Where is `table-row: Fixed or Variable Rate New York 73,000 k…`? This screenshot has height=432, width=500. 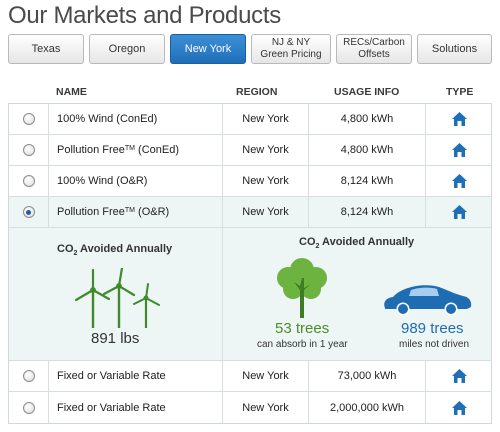 table-row: Fixed or Variable Rate New York 73,000 k… is located at coordinates (250, 376).